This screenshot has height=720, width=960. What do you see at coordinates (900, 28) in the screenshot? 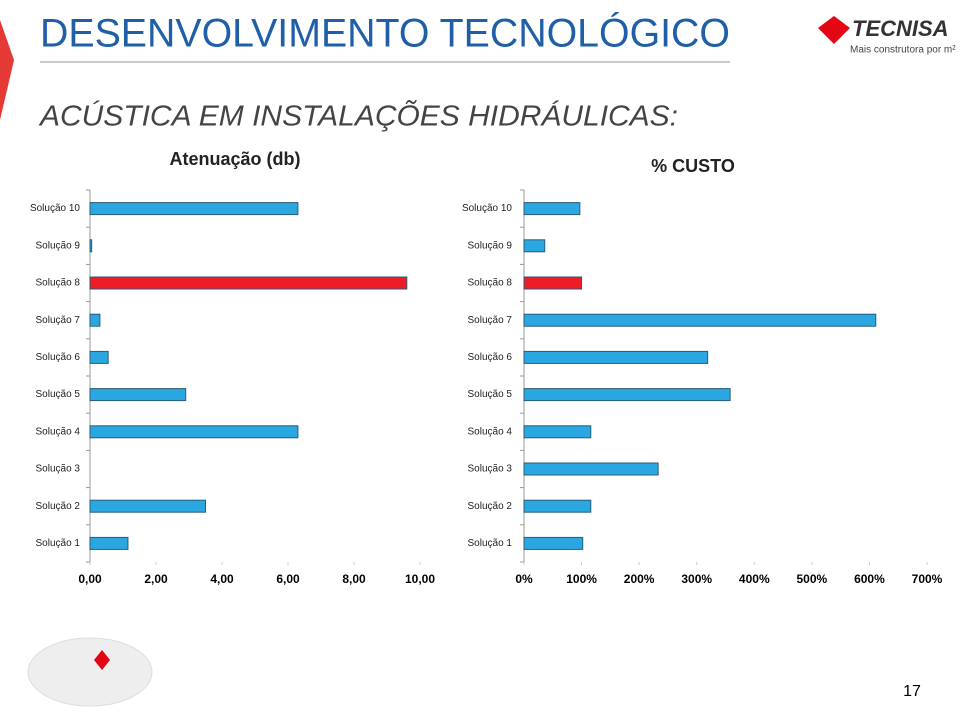
I see `logo: TECNISA` at bounding box center [900, 28].